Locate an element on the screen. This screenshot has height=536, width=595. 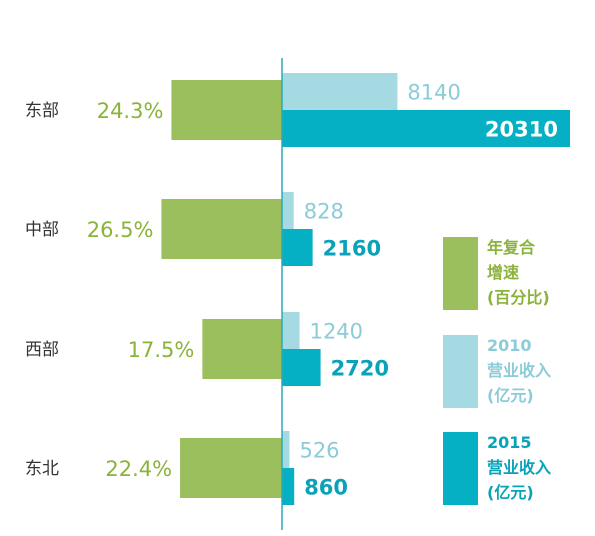
revenue-2010-label: 1240 is located at coordinates (336, 332).